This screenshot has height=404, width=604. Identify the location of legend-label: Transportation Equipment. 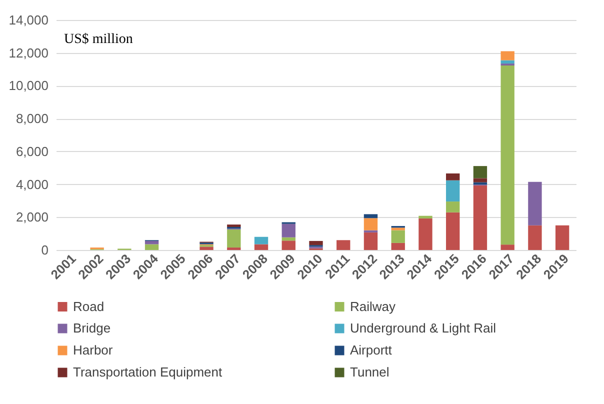
(147, 372).